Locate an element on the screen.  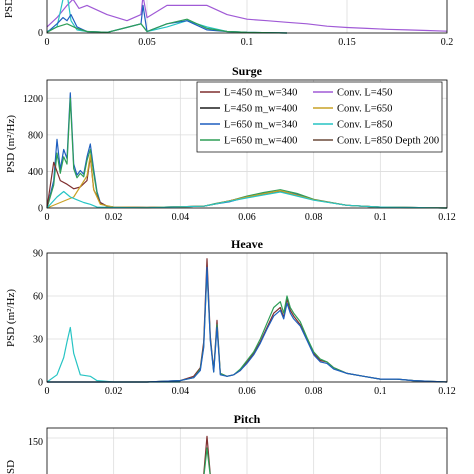
panel-pitch: Pitch 150 PSD is located at coordinates (226, 443).